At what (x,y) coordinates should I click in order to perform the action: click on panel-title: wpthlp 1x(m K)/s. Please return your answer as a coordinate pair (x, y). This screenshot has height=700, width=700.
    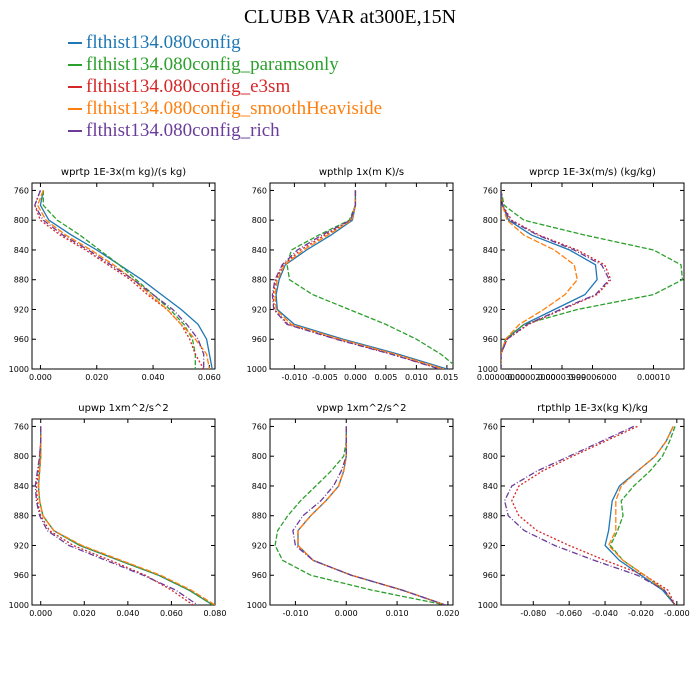
    Looking at the image, I should click on (361, 172).